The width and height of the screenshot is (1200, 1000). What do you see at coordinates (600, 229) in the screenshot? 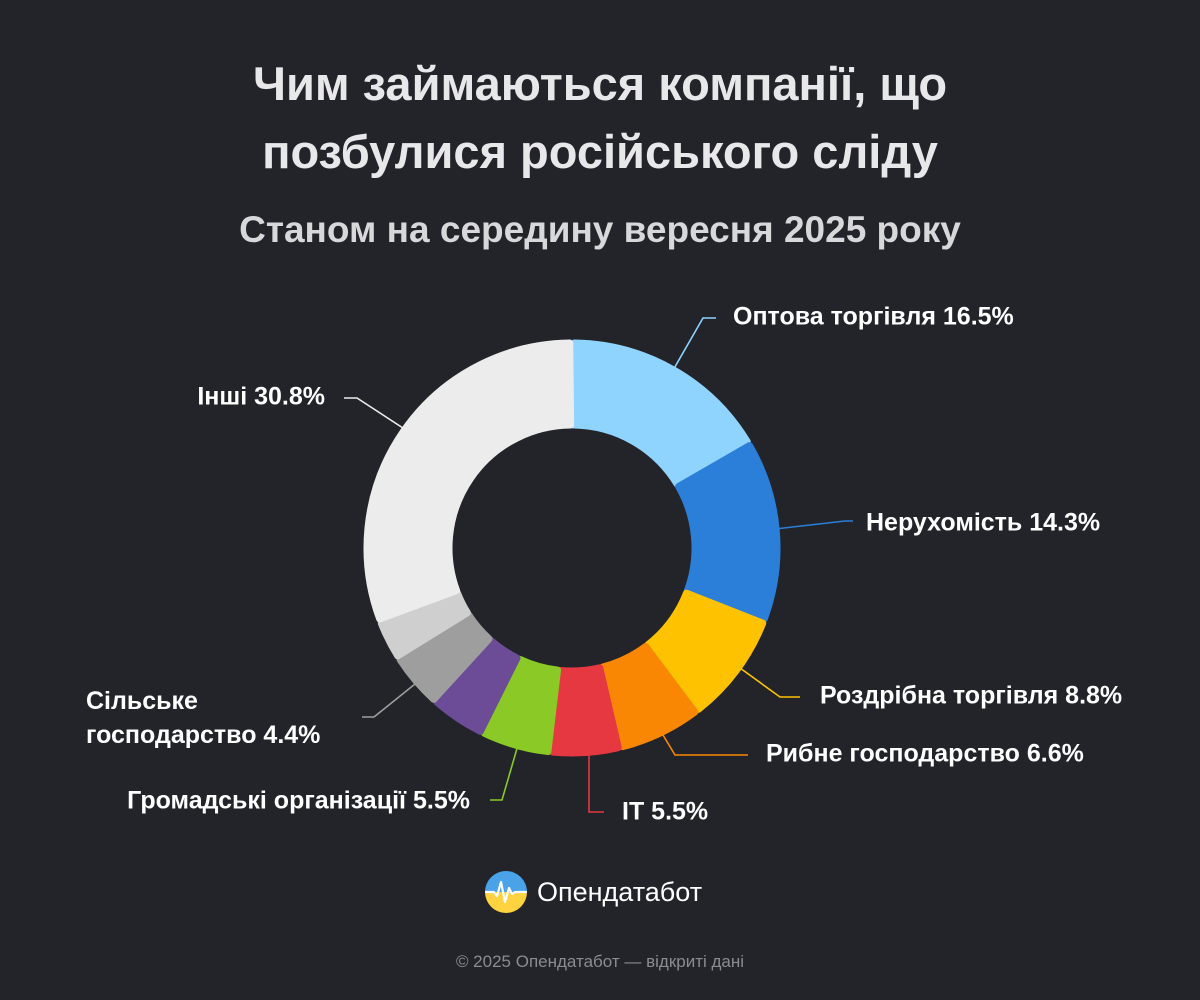
I see `chart-subtitle: Станом на середину вересня 2025 року` at bounding box center [600, 229].